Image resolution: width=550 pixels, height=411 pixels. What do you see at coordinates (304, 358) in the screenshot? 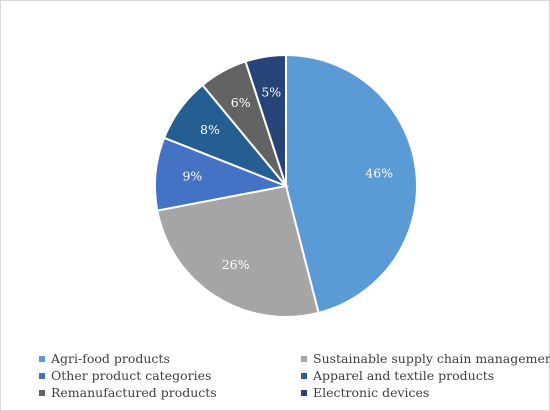
I see `legend-swatch-supply-chain` at bounding box center [304, 358].